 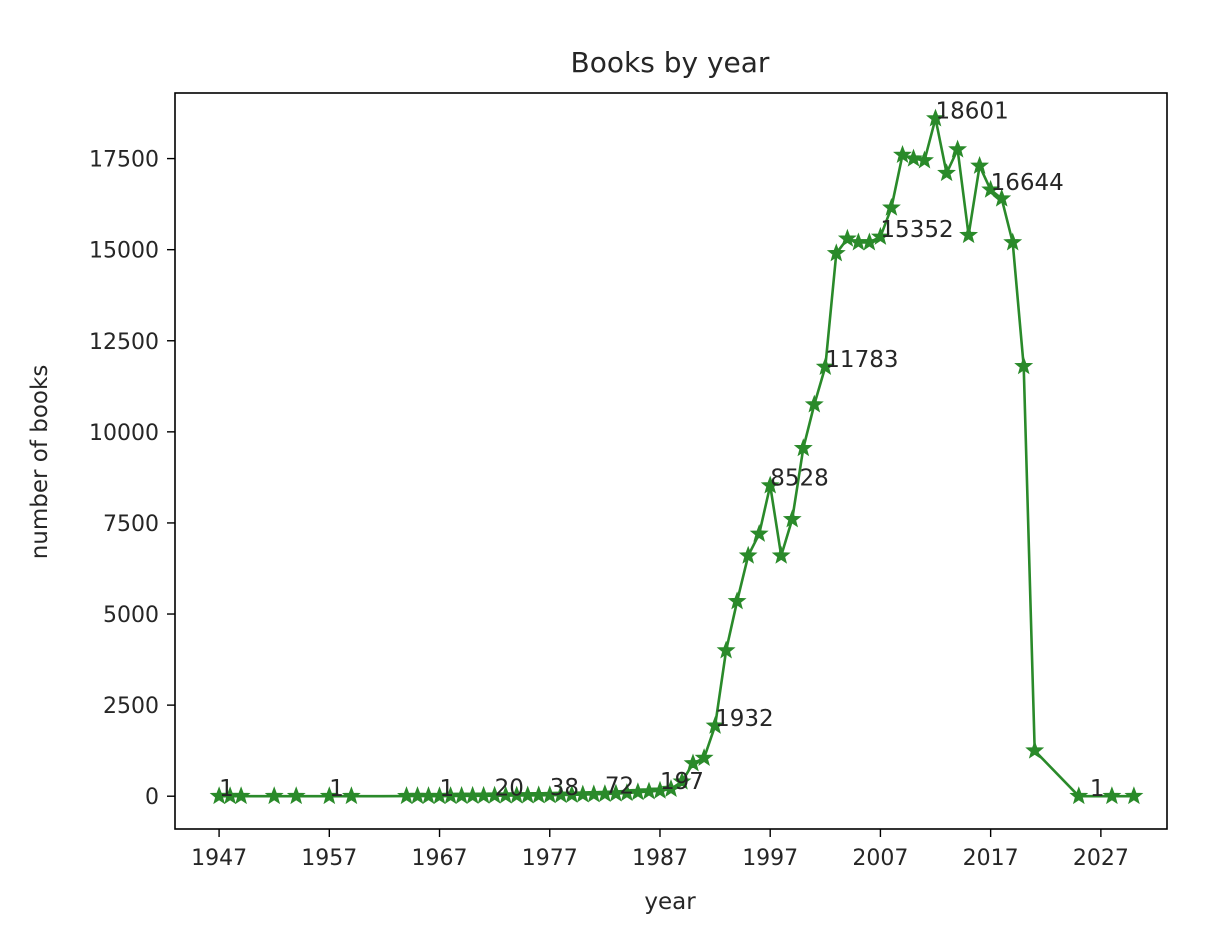 I want to click on y-tick-label: 17500, so click(x=124, y=160).